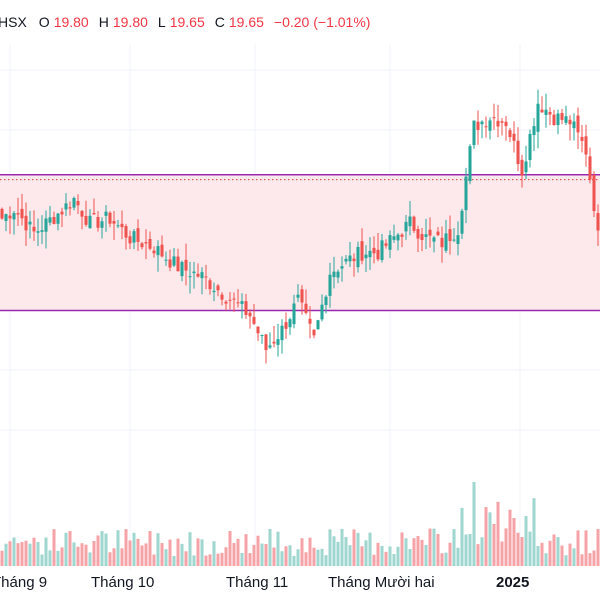 This screenshot has height=600, width=600. Describe the element at coordinates (322, 22) in the screenshot. I see `change-value: −0.20 (−1.01%)` at that location.